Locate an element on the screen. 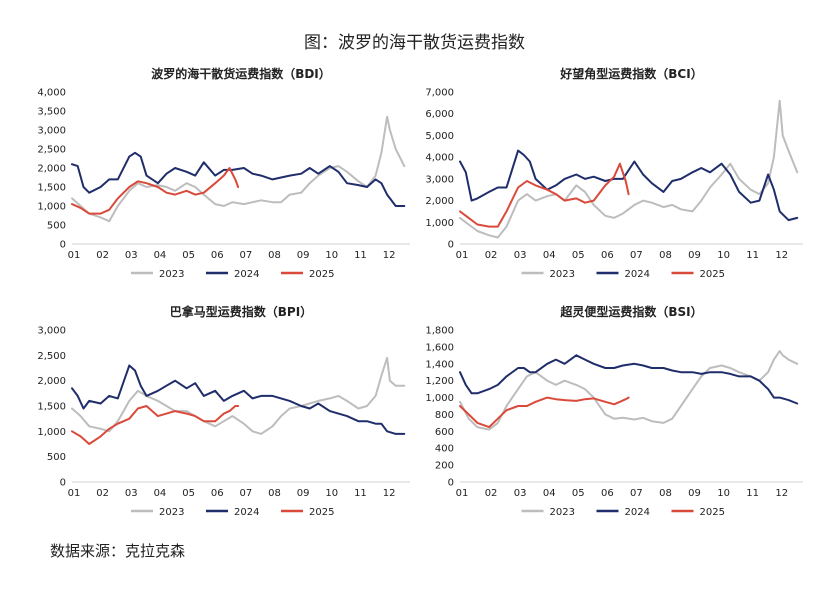 The image size is (829, 607). y-tick-label: 800 is located at coordinates (444, 415).